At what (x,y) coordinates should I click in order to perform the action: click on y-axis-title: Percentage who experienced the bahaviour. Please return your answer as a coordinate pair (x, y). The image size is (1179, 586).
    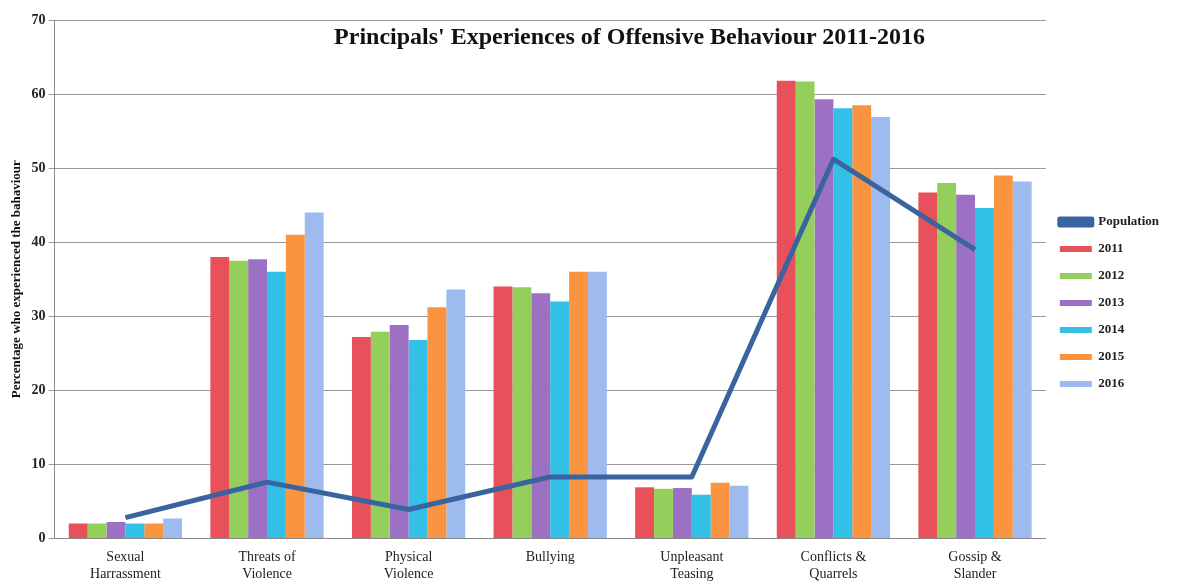
    Looking at the image, I should click on (16, 279).